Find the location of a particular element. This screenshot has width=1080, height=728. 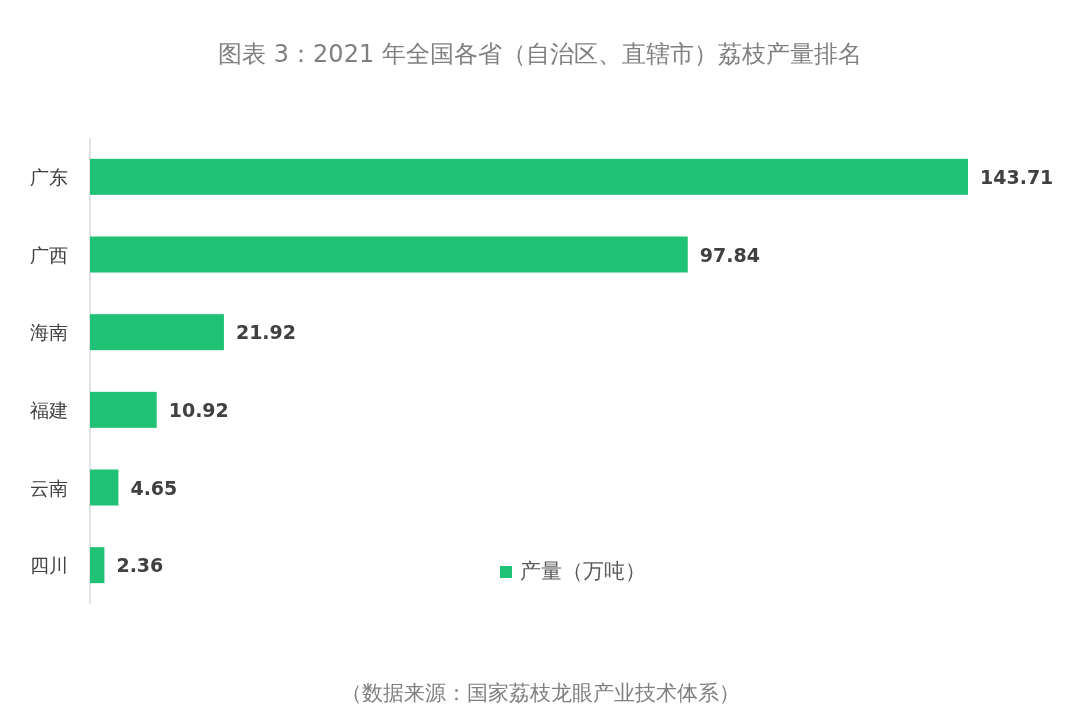

y-tick-label: 云南 is located at coordinates (49, 487).